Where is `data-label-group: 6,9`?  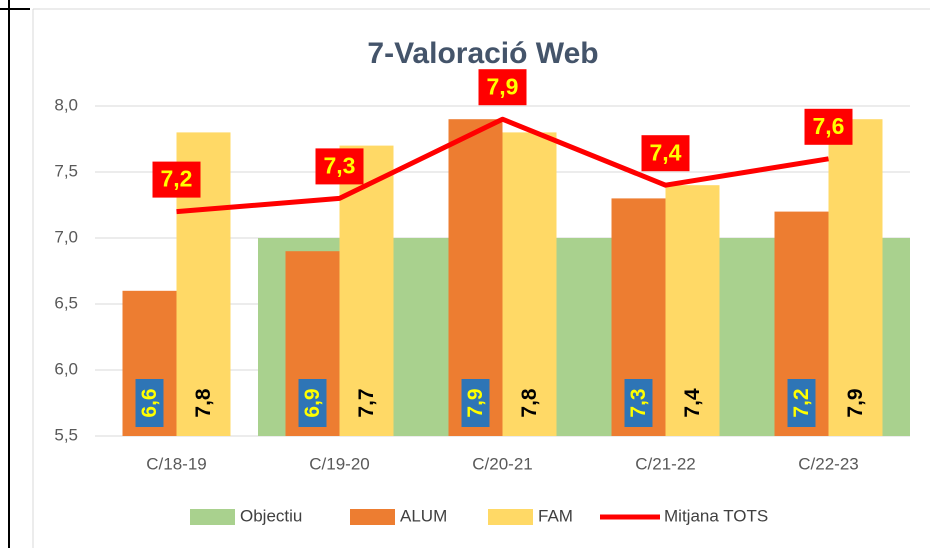 data-label-group: 6,9 is located at coordinates (312, 403).